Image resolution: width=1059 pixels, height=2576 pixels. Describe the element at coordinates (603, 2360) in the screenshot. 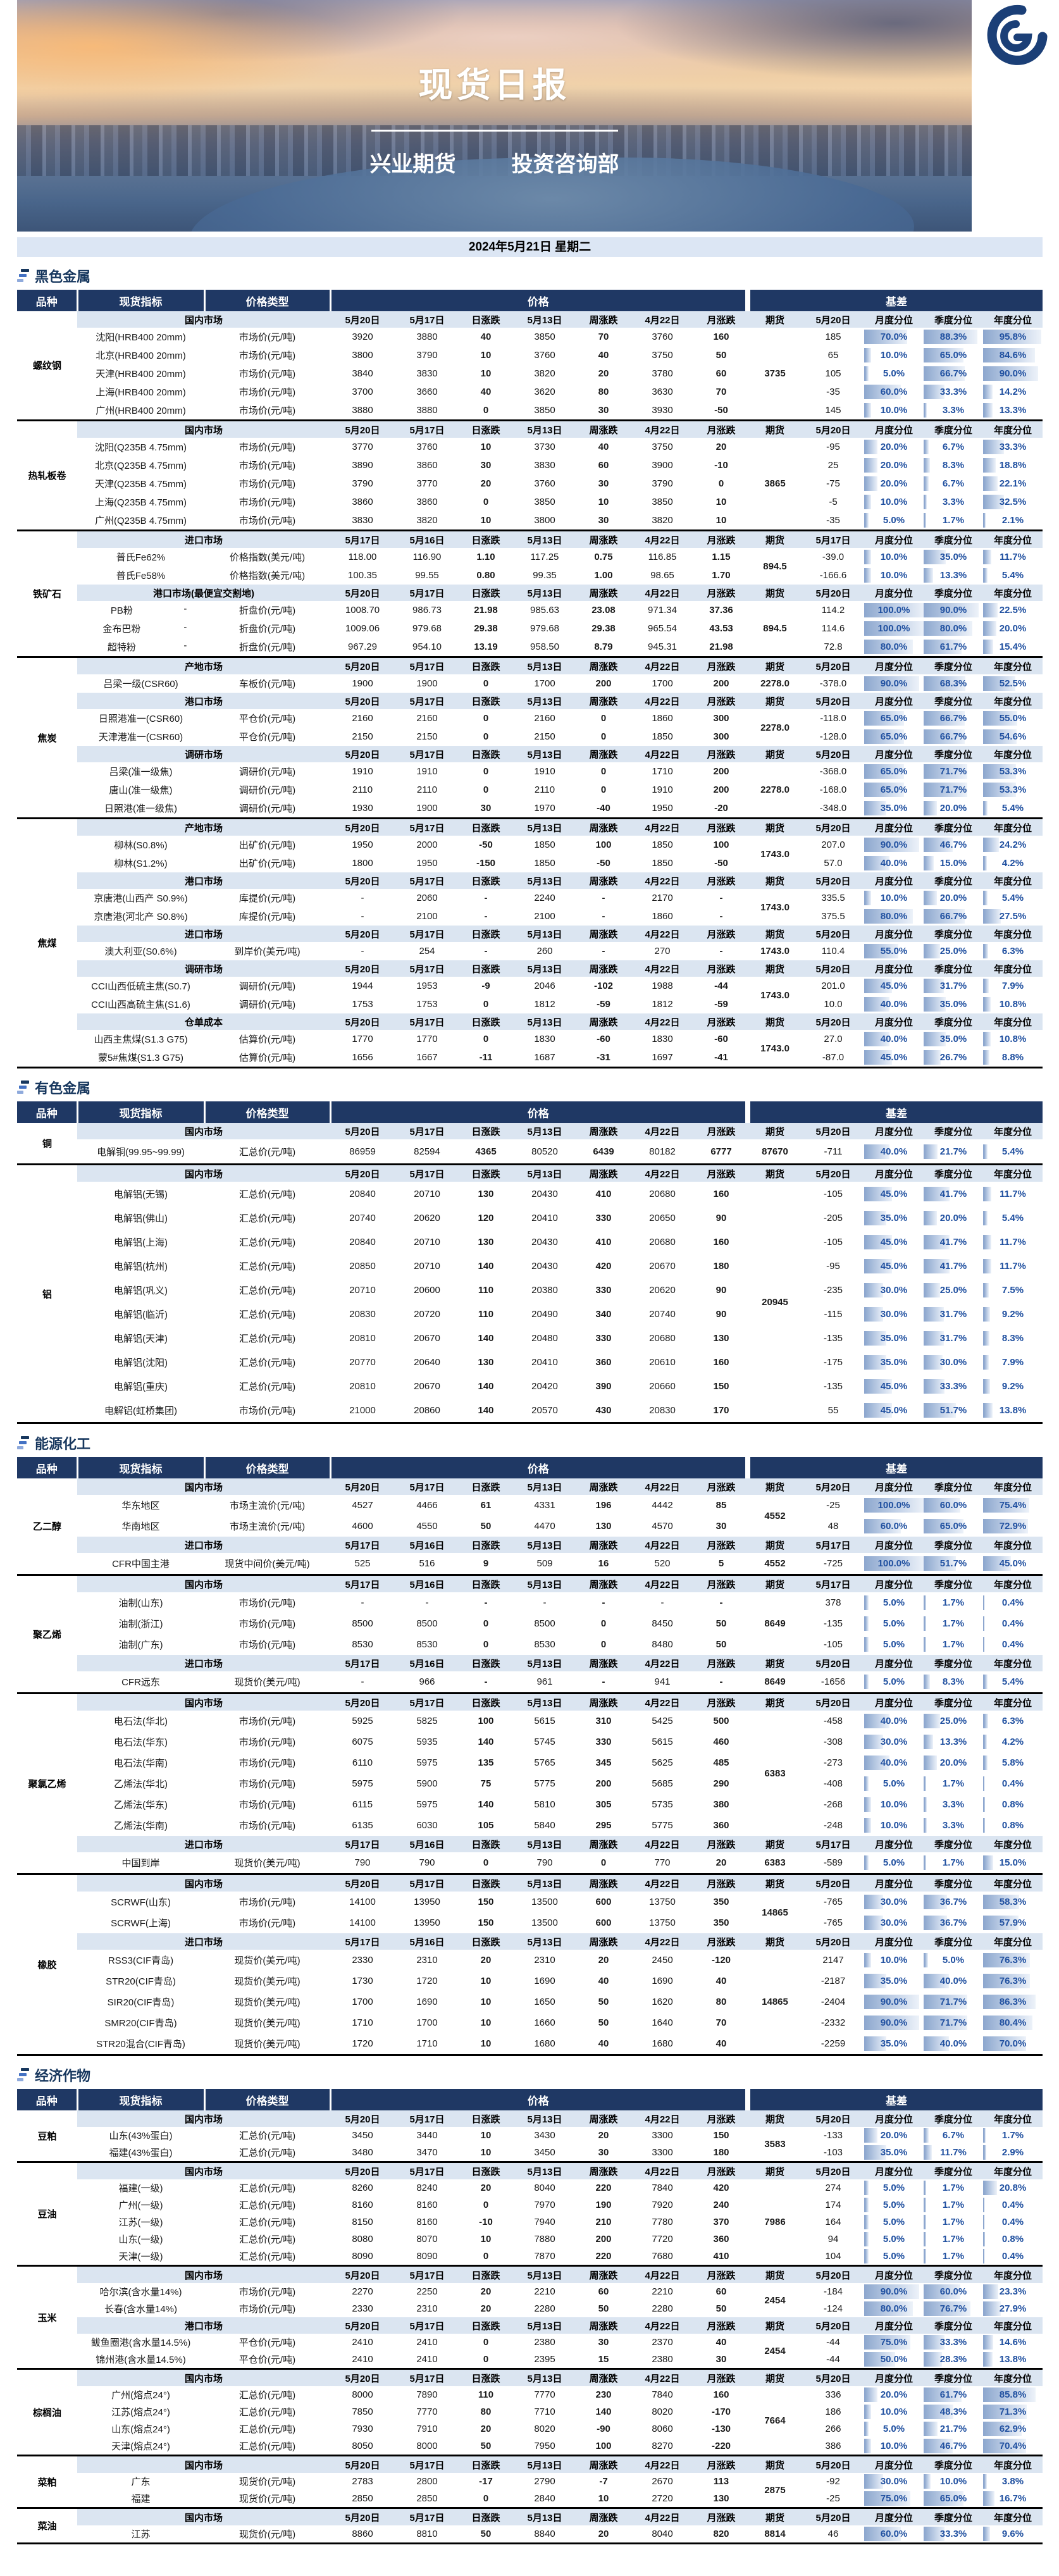

I see `week-change-cell: 15` at that location.